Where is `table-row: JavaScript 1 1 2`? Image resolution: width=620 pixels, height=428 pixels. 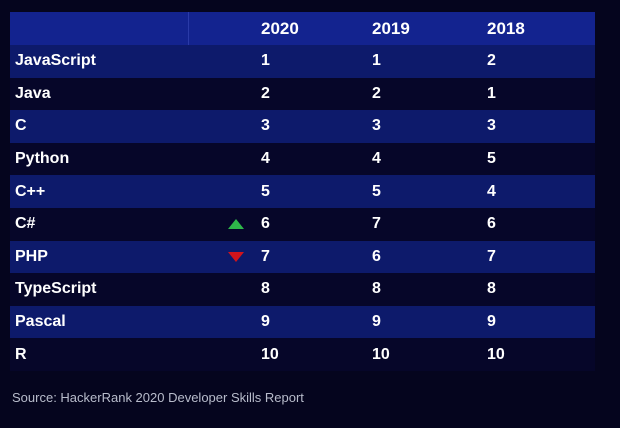
table-row: JavaScript 1 1 2 is located at coordinates (302, 61).